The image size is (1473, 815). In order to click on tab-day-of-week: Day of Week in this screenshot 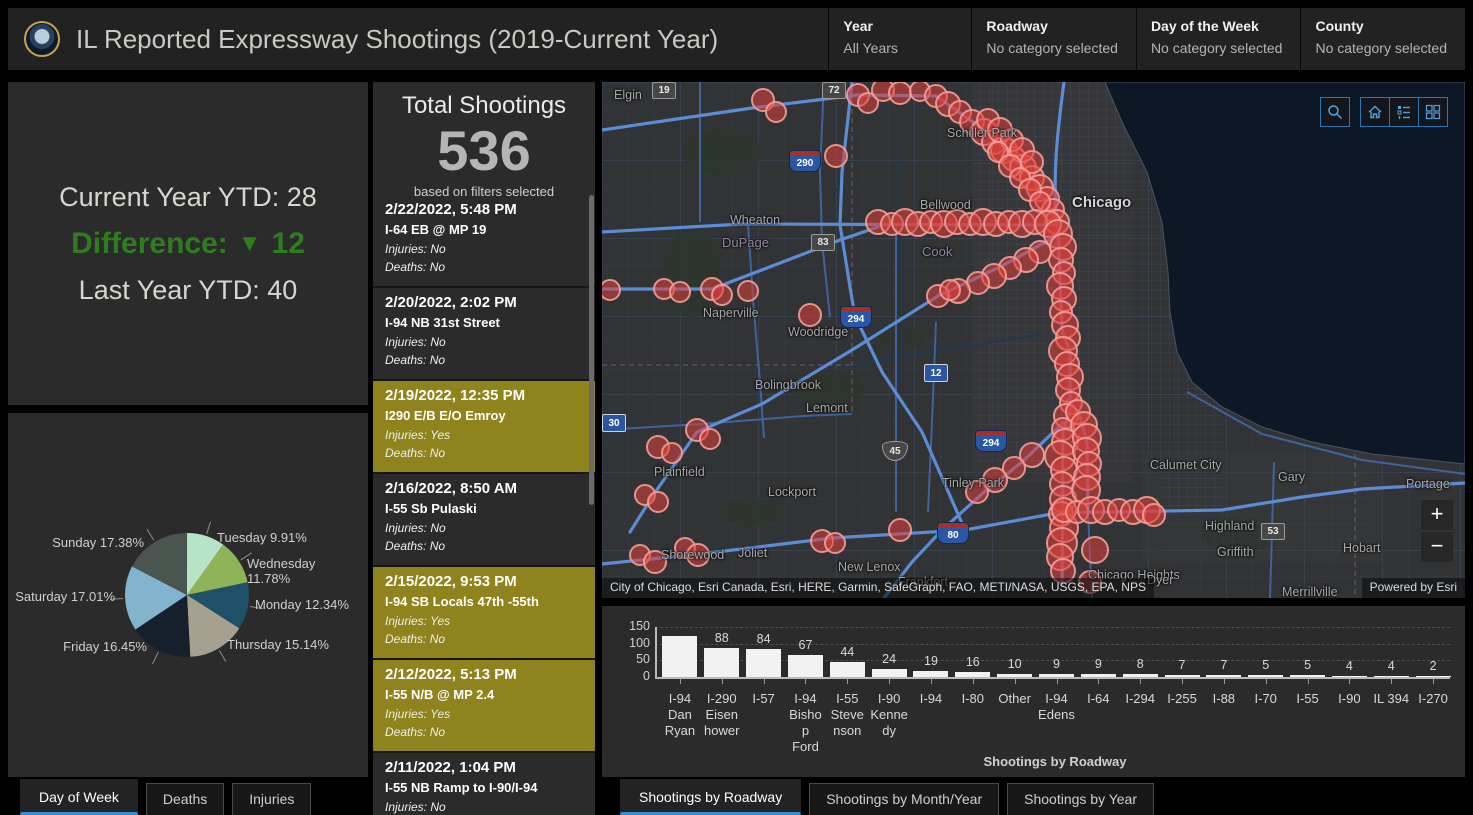, I will do `click(79, 797)`.